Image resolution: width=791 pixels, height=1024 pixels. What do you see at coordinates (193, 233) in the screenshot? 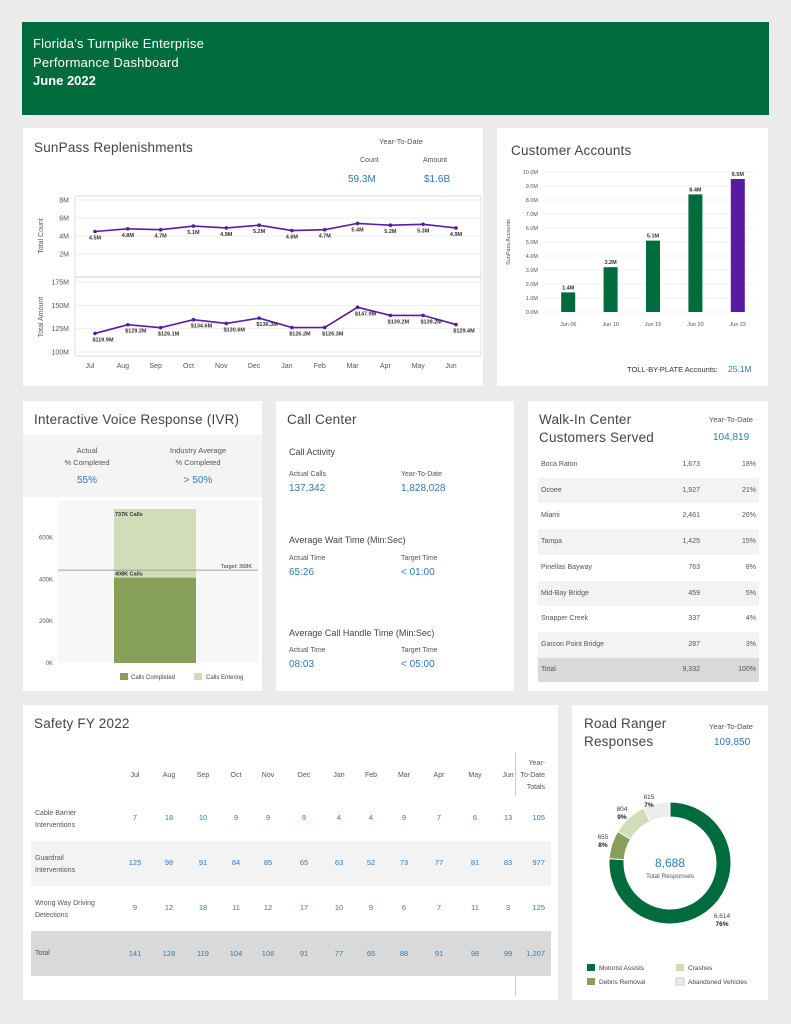
I see `sunpass-data-label: 5.1M` at bounding box center [193, 233].